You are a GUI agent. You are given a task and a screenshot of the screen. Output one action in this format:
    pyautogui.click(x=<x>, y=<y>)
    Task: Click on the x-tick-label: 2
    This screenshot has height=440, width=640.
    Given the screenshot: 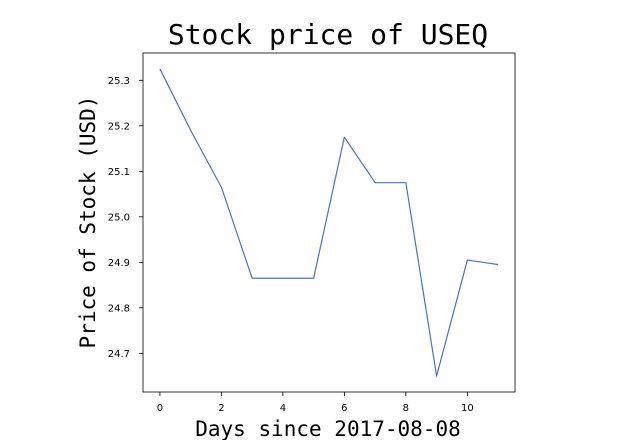 What is the action you would take?
    pyautogui.click(x=221, y=408)
    